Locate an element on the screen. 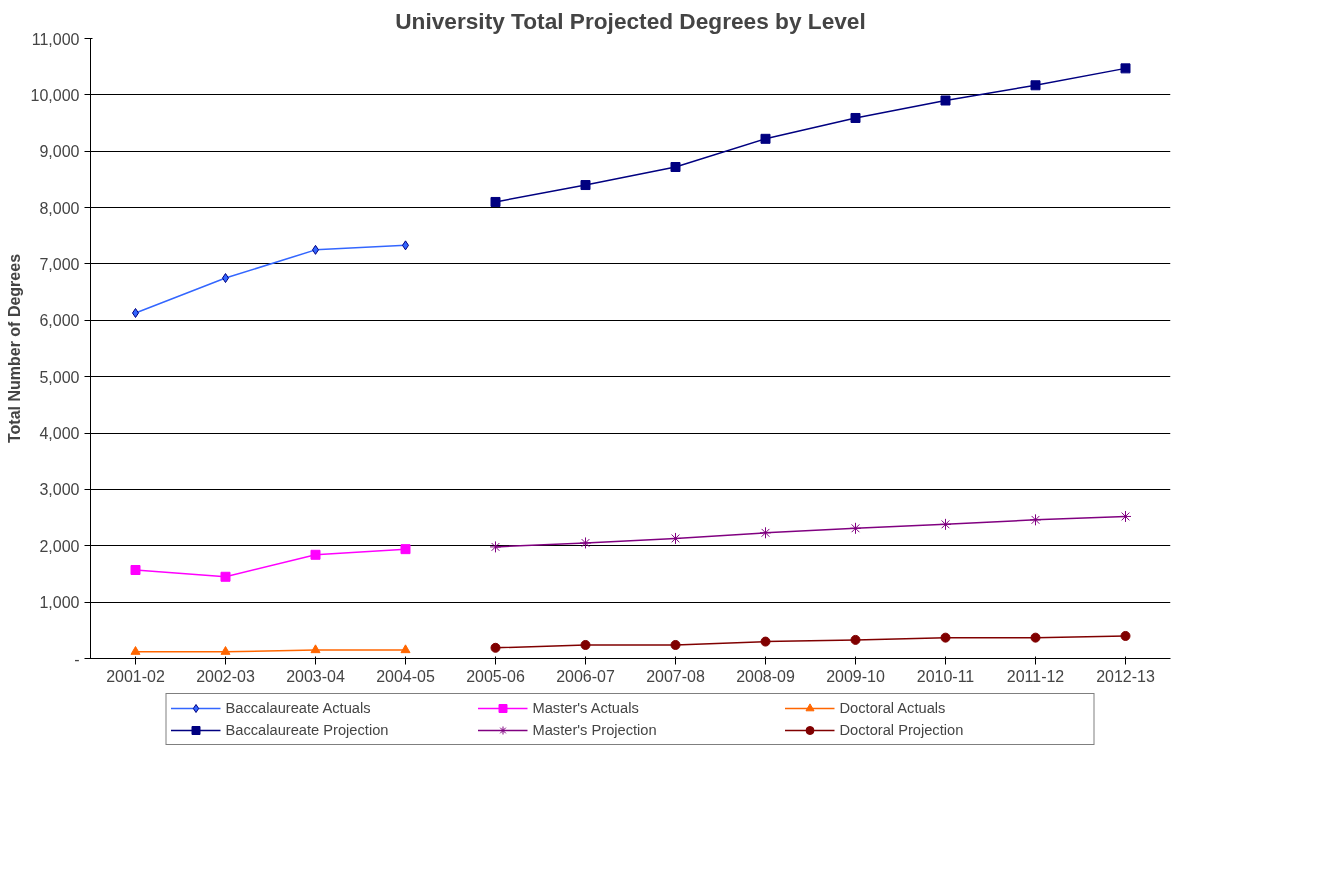 The height and width of the screenshot is (872, 1321). y-tick-label: 3,000 is located at coordinates (59, 490).